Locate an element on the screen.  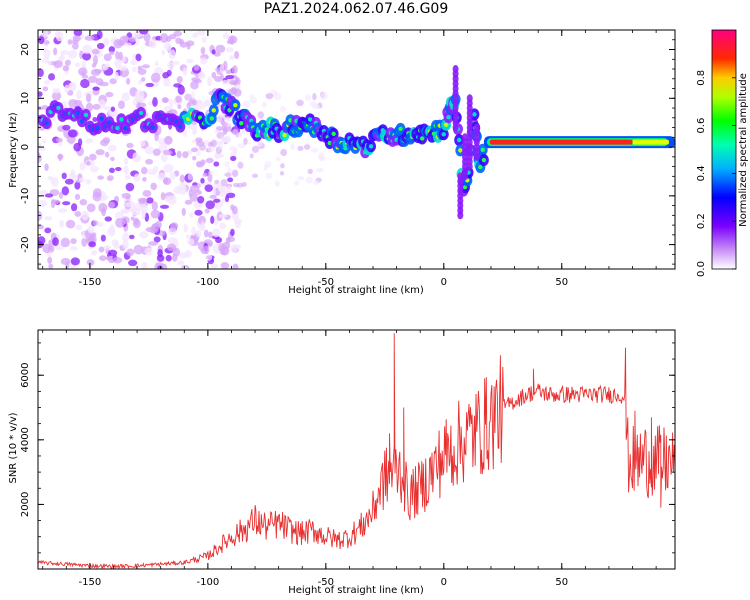
x-tick-label: 50 is located at coordinates (561, 282).